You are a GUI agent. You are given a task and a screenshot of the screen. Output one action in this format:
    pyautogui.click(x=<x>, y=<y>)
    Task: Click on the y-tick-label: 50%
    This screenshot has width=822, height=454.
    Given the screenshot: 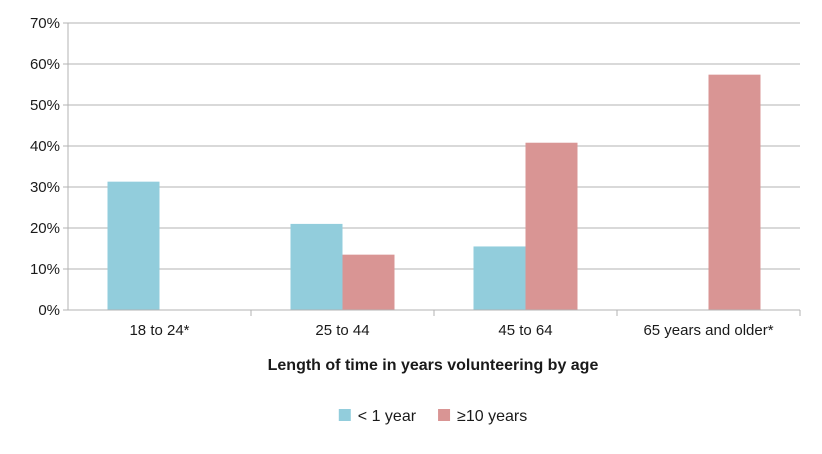 What is the action you would take?
    pyautogui.click(x=45, y=105)
    